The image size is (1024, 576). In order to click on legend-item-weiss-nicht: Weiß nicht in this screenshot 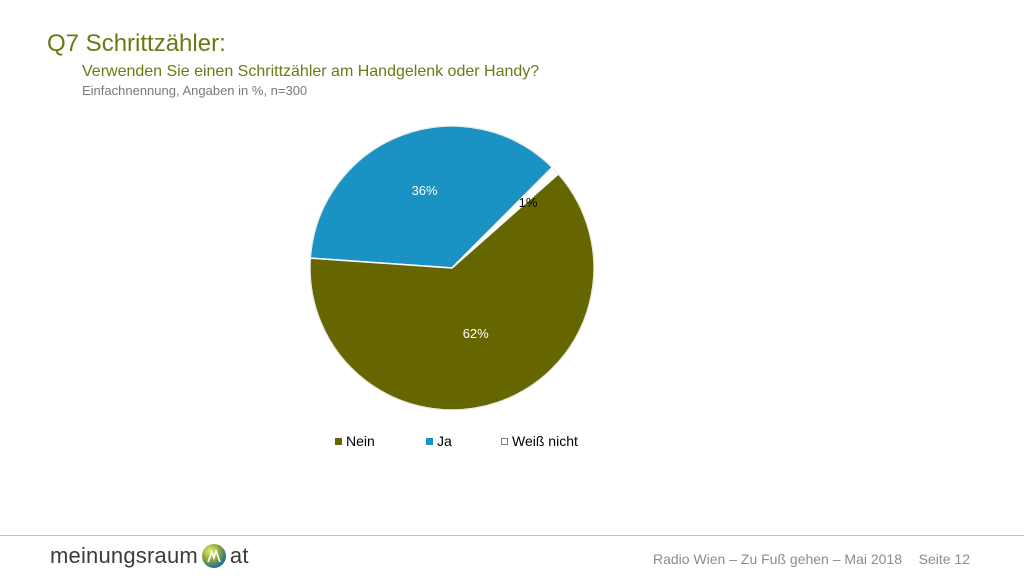, I will do `click(539, 441)`.